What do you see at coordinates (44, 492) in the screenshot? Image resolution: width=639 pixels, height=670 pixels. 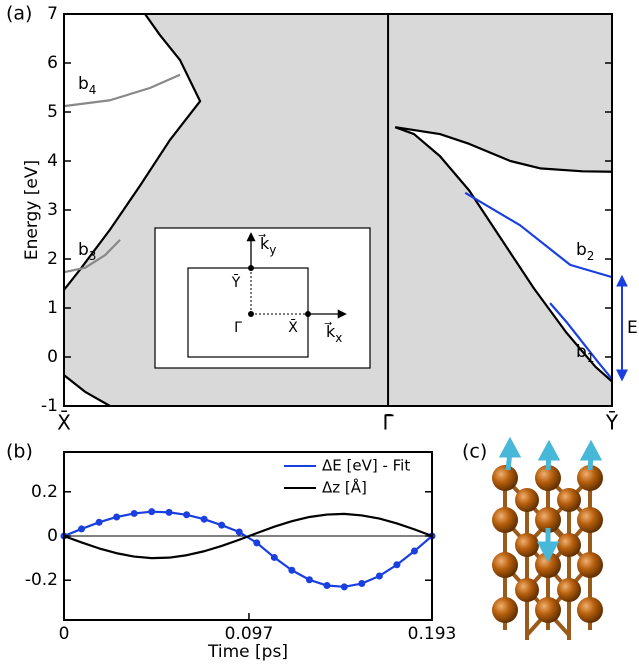 I see `y-tick-label: 0.2` at bounding box center [44, 492].